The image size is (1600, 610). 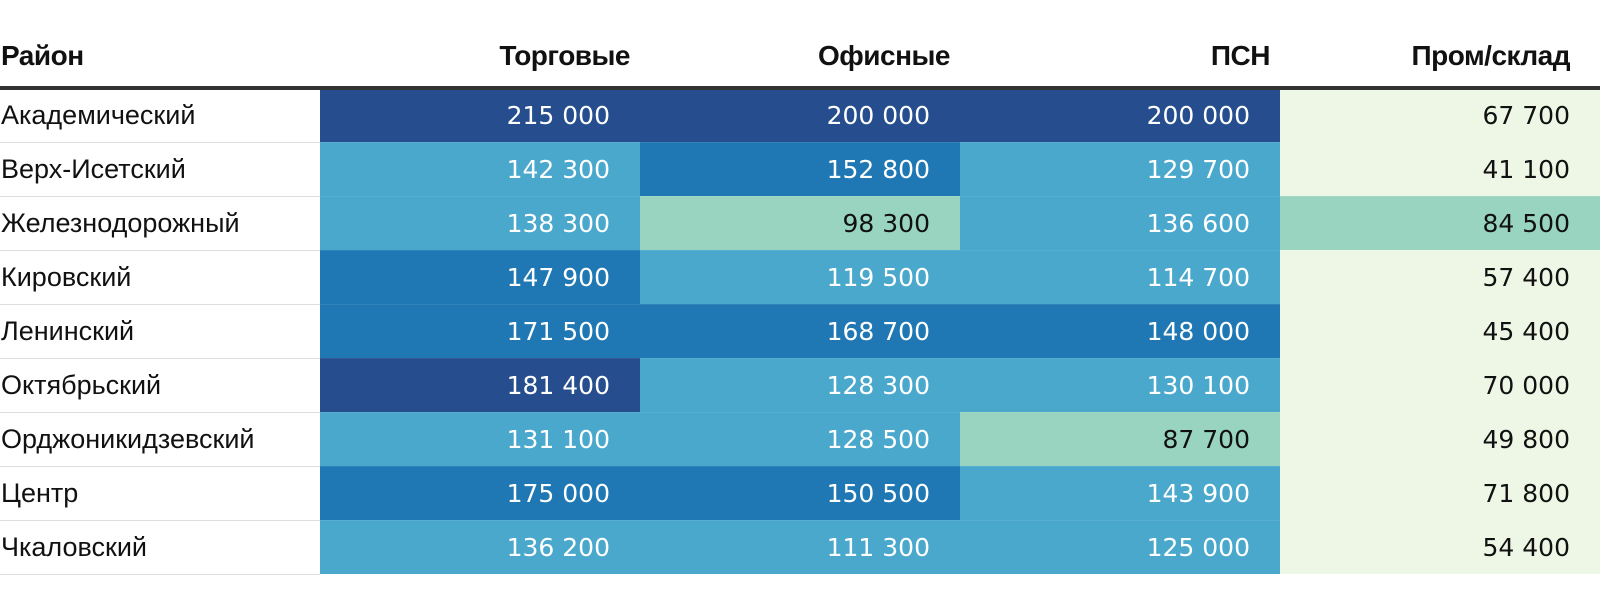 What do you see at coordinates (1440, 439) in the screenshot?
I see `heat-cell: 49 800` at bounding box center [1440, 439].